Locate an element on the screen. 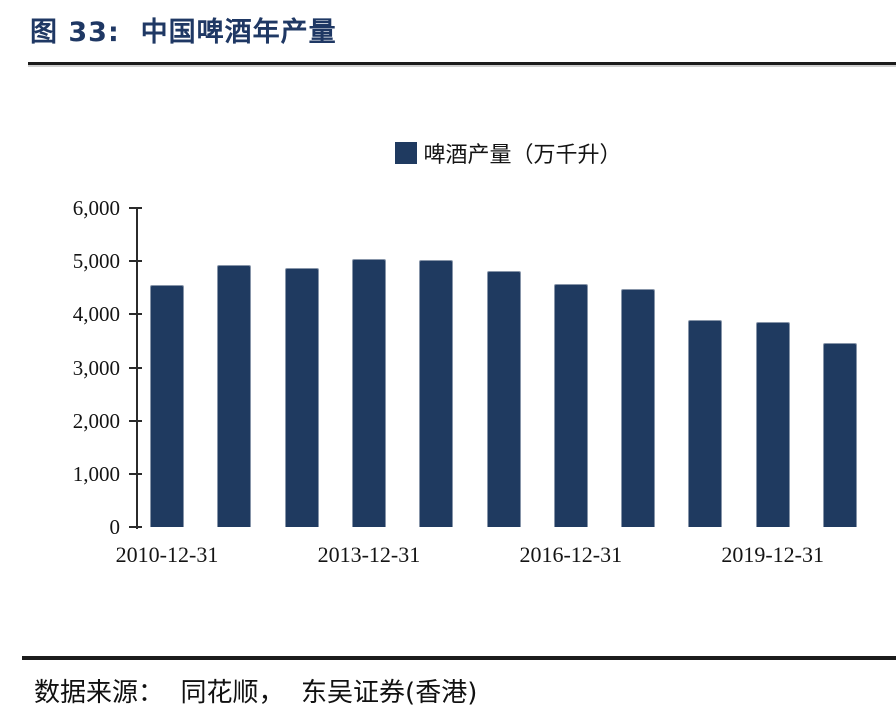 Image resolution: width=896 pixels, height=720 pixels. footer-divider-rule is located at coordinates (459, 658).